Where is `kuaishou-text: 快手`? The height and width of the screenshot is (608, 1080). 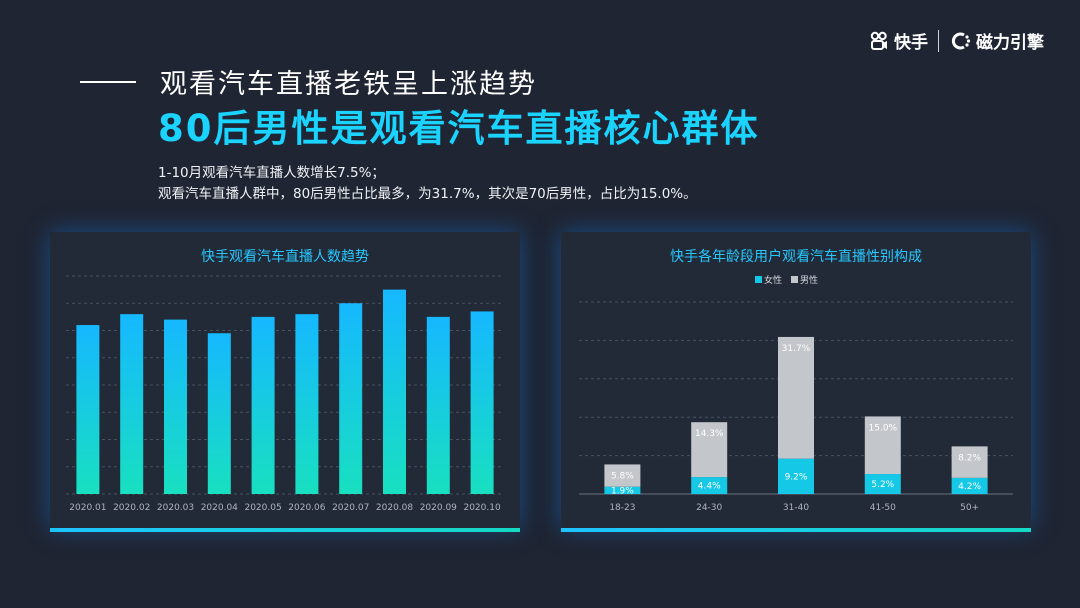 kuaishou-text: 快手 is located at coordinates (911, 43).